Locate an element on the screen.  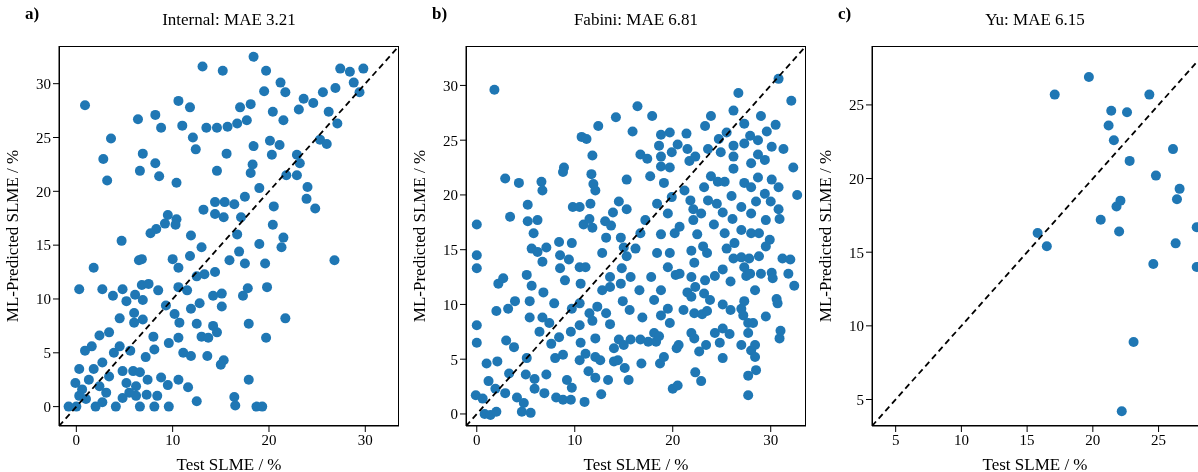
x-tick-label: 25 is located at coordinates (1159, 439).